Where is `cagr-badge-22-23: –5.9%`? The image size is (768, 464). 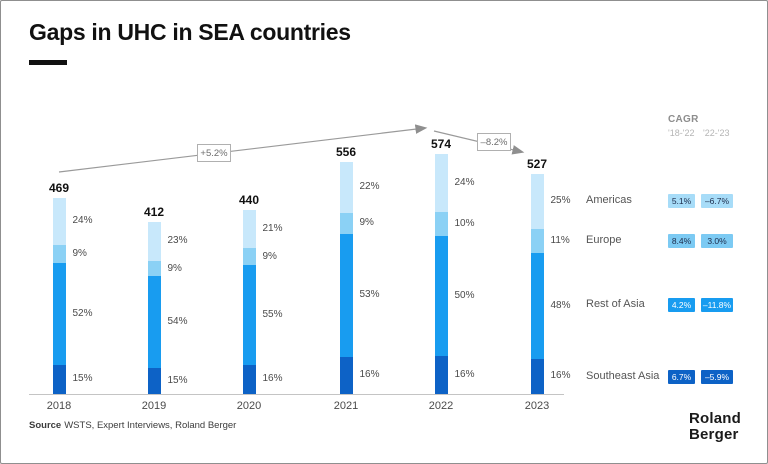
cagr-badge-22-23: –5.9% is located at coordinates (717, 377).